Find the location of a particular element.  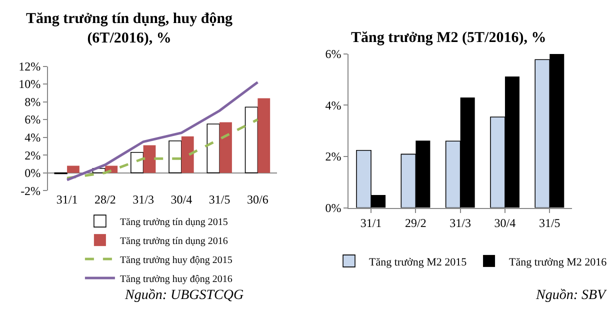

text: Nguồn: SBV is located at coordinates (571, 295).